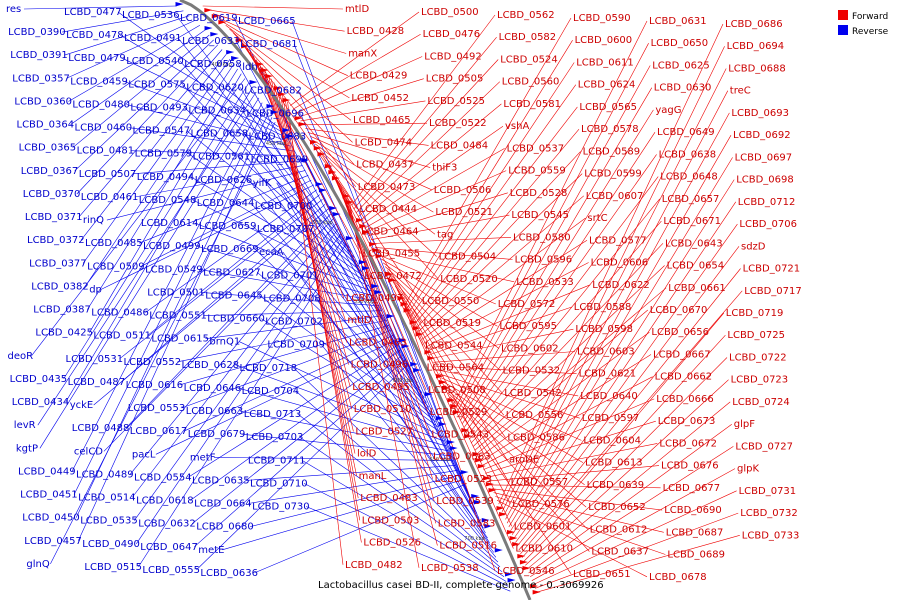 The height and width of the screenshot is (600, 900). What do you see at coordinates (769, 513) in the screenshot?
I see `forward-gene-label: LCBD_0732` at bounding box center [769, 513].